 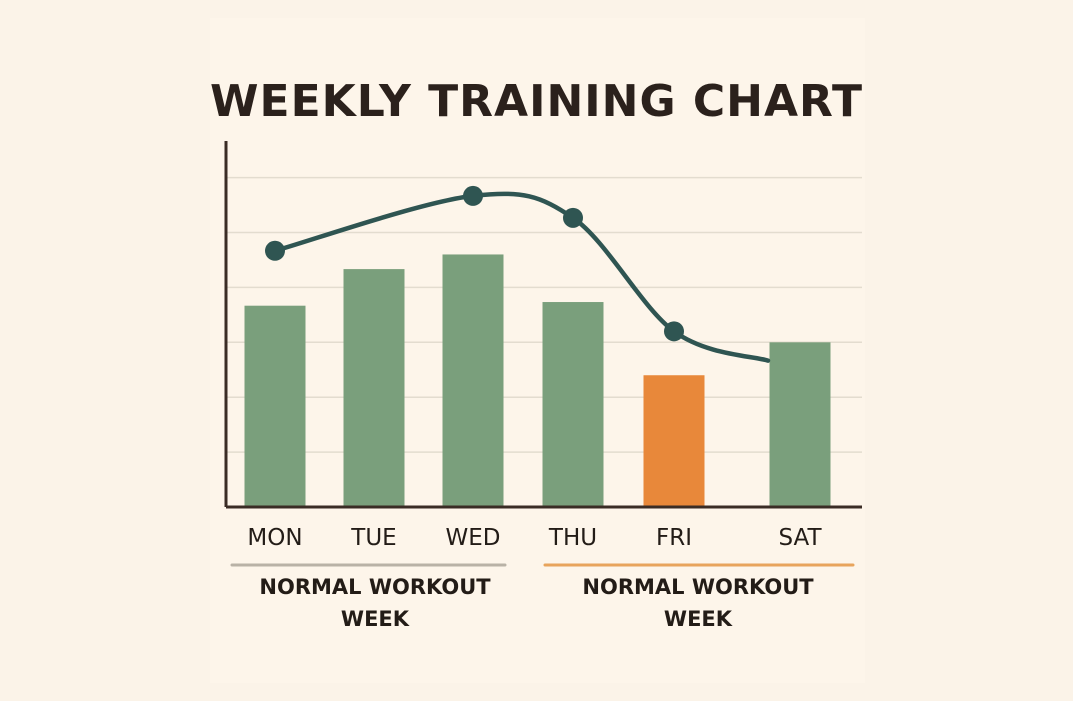 What do you see at coordinates (374, 388) in the screenshot?
I see `bar-tue` at bounding box center [374, 388].